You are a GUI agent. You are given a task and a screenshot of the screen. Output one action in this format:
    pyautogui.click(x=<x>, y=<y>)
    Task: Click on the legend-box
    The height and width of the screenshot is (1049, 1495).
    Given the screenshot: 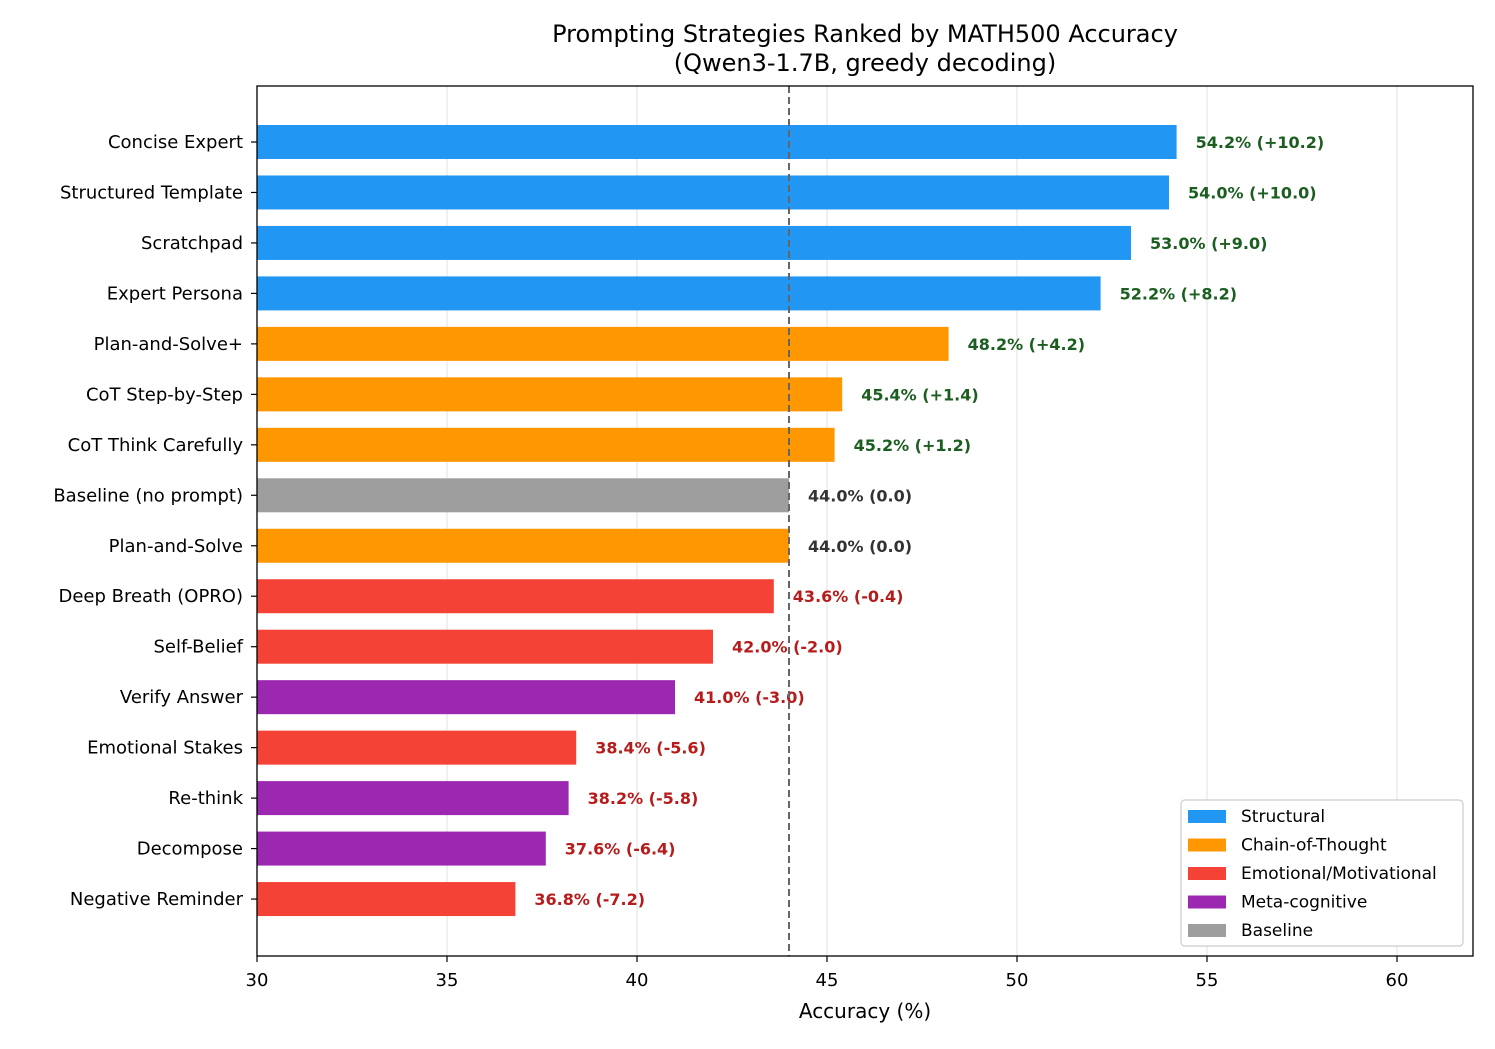 What is the action you would take?
    pyautogui.click(x=1322, y=873)
    